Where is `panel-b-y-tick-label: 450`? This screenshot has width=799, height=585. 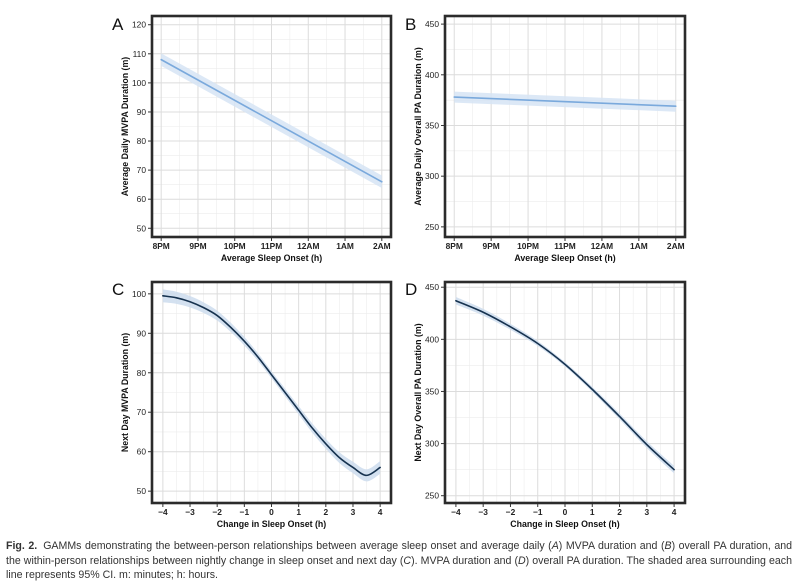
panel-b-y-tick-label: 450 is located at coordinates (432, 24).